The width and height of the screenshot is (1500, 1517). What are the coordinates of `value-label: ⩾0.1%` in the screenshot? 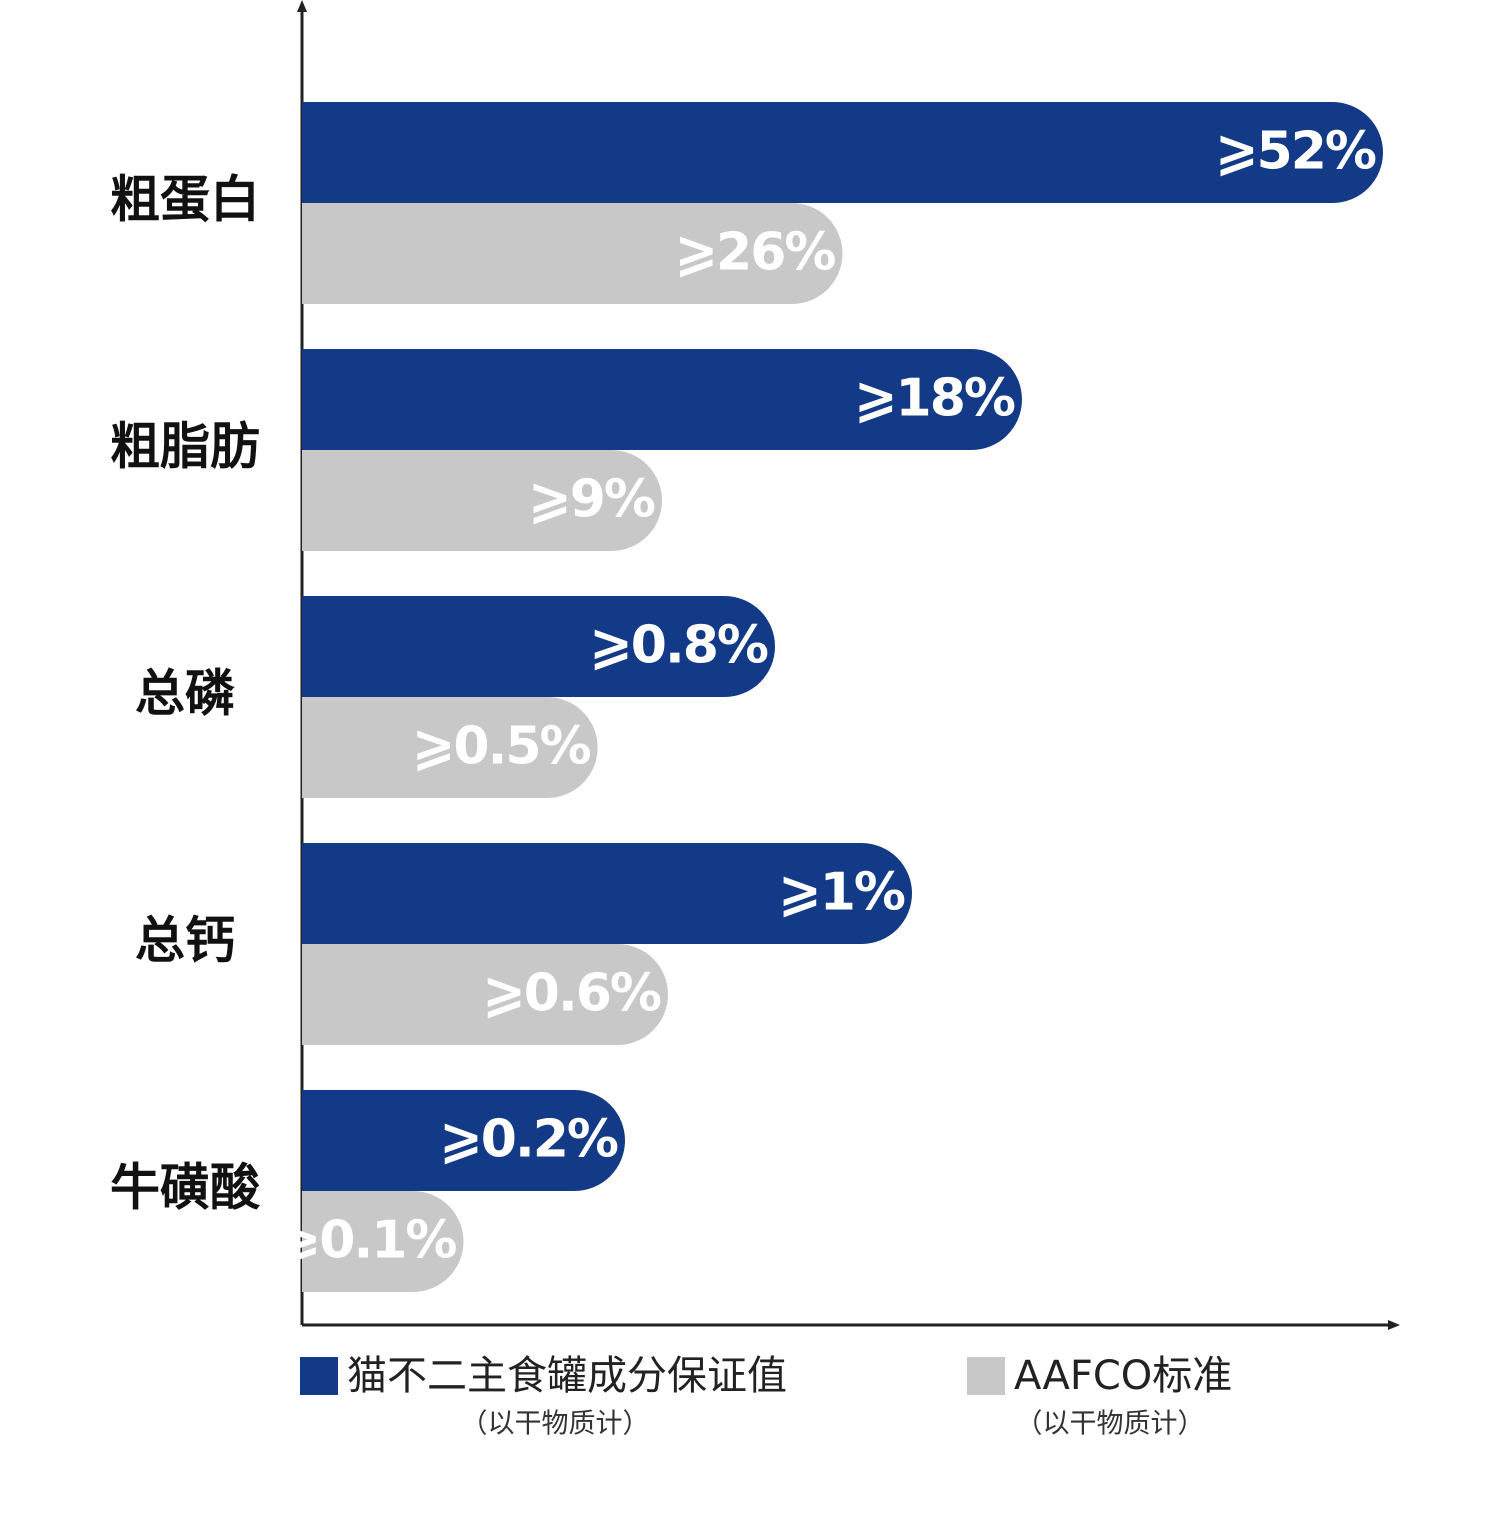 It's located at (367, 1241).